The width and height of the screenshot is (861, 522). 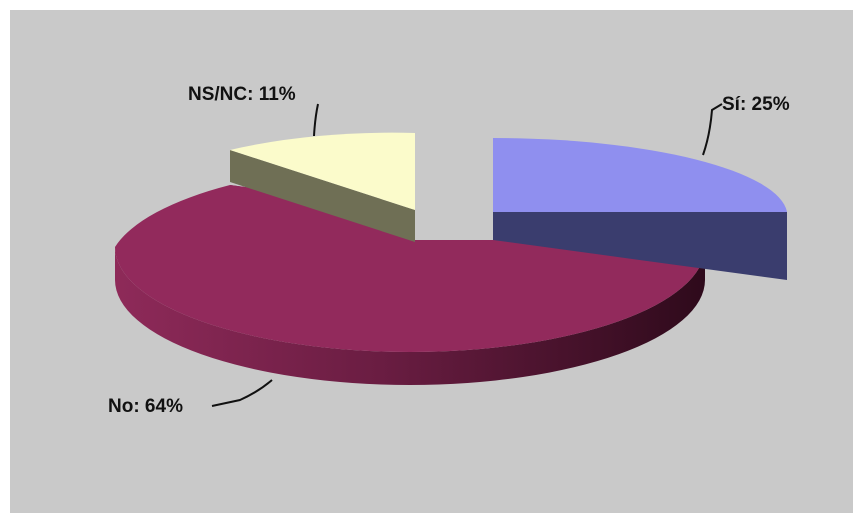 I want to click on slice-si-group, so click(x=640, y=209).